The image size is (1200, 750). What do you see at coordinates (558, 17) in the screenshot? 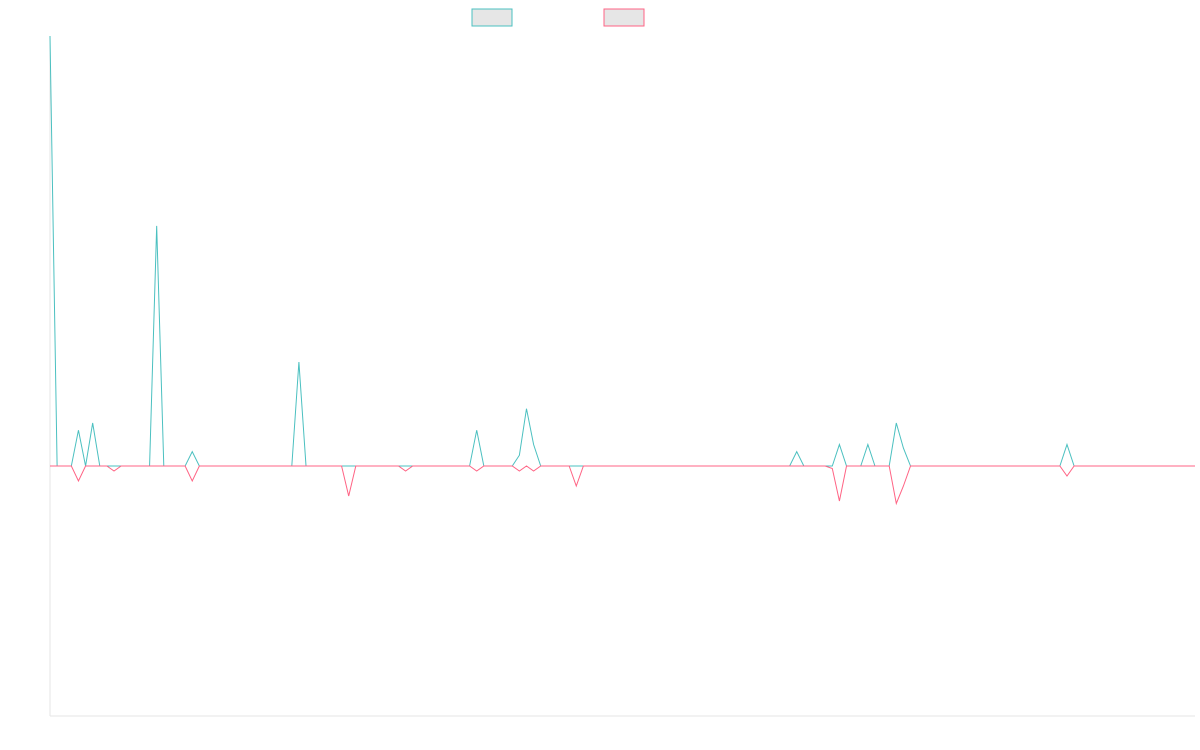
I see `legend` at bounding box center [558, 17].